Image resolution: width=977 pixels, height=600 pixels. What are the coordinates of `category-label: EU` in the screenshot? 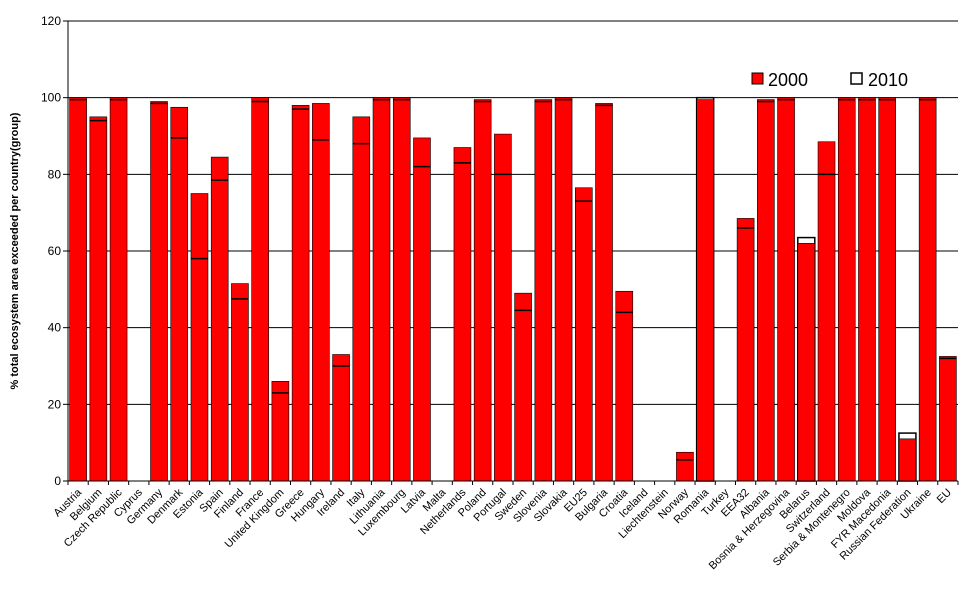 It's located at (944, 496).